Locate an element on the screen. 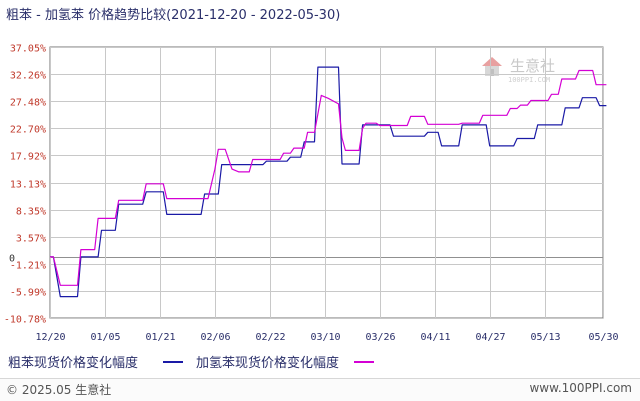  x-tick-label: 02/22 is located at coordinates (270, 337).